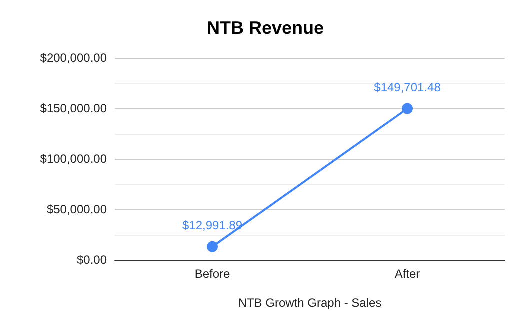  Describe the element at coordinates (77, 209) in the screenshot. I see `y-tick-label: $50,000.00` at that location.